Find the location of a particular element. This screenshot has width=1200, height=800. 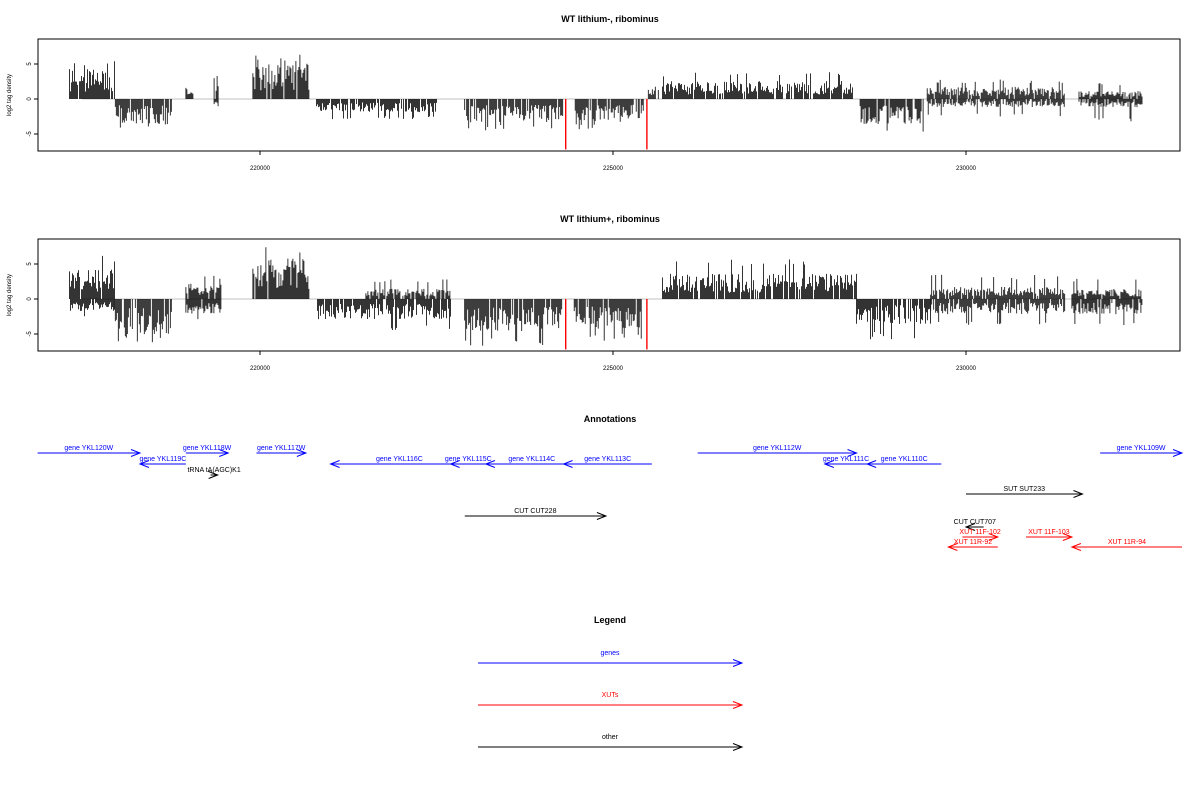

feature-gene-ykl115c: gene YKL115C is located at coordinates (468, 462).